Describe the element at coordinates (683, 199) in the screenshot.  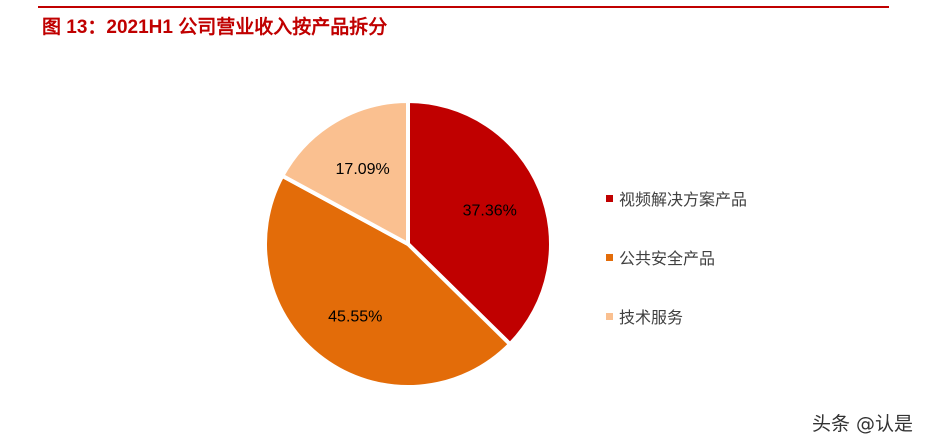
I see `legend-label: 视频解决方案产品` at that location.